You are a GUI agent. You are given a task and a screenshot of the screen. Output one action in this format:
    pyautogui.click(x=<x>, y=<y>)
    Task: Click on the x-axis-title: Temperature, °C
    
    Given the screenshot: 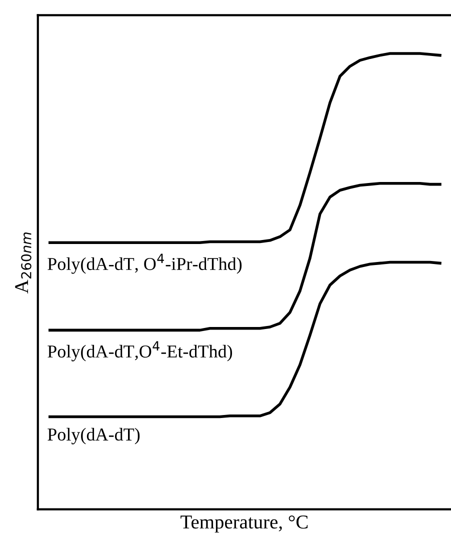 What is the action you would take?
    pyautogui.click(x=244, y=524)
    